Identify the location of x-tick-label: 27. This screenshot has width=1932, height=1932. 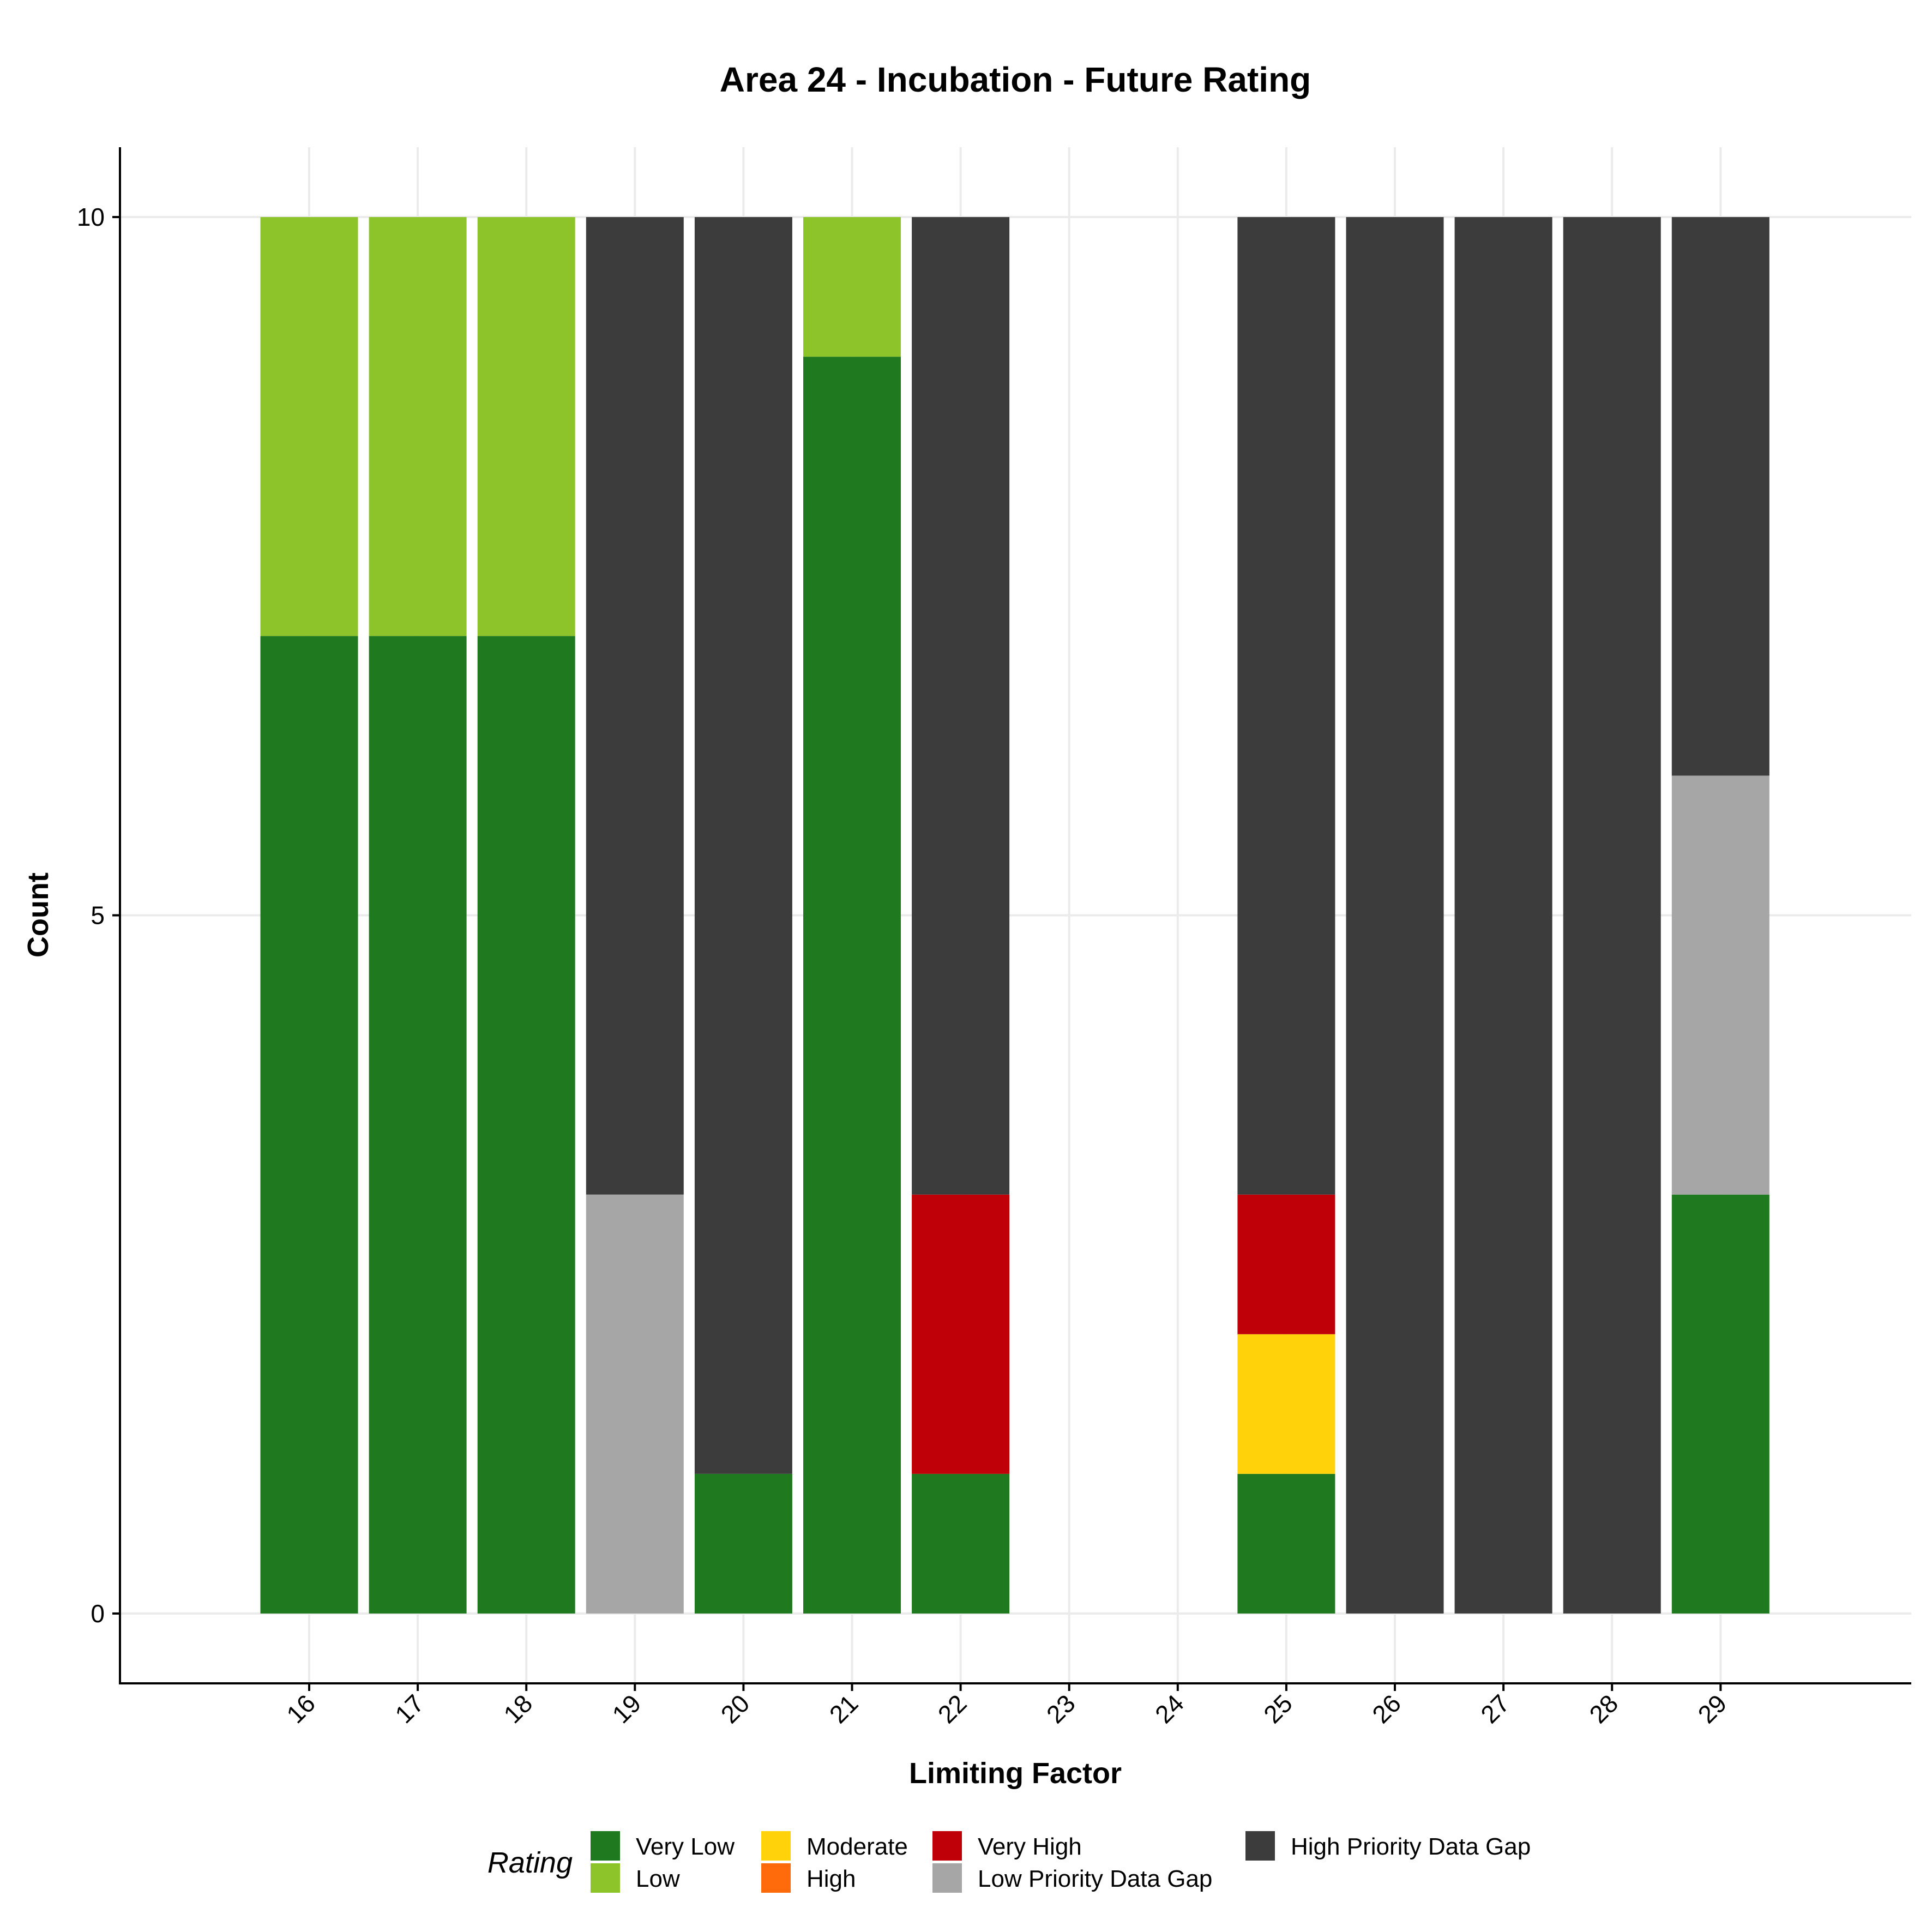
(1495, 1709).